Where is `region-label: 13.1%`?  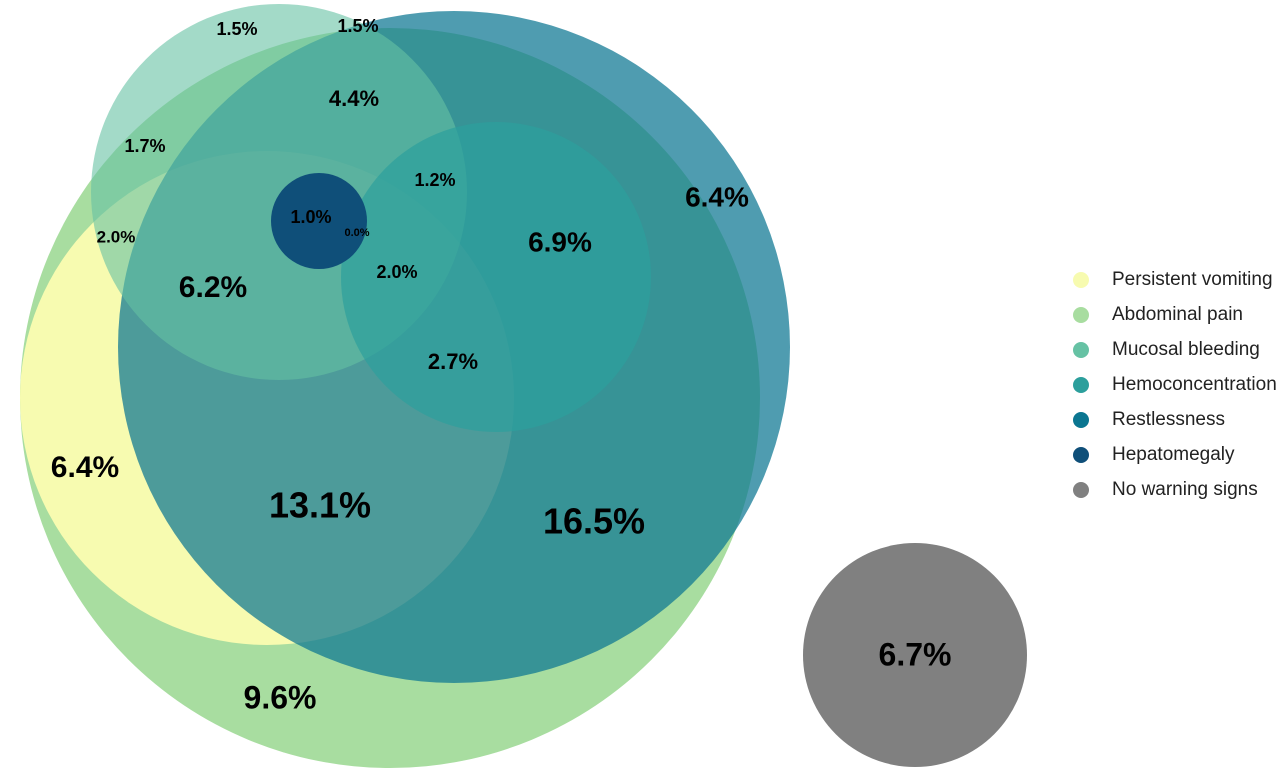
region-label: 13.1% is located at coordinates (320, 505).